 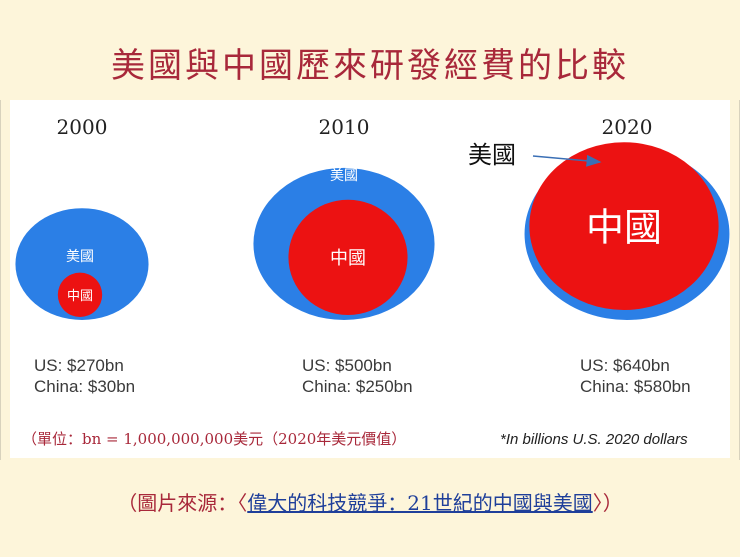 I want to click on china-bubble-label-2010: 中國, so click(x=348, y=258).